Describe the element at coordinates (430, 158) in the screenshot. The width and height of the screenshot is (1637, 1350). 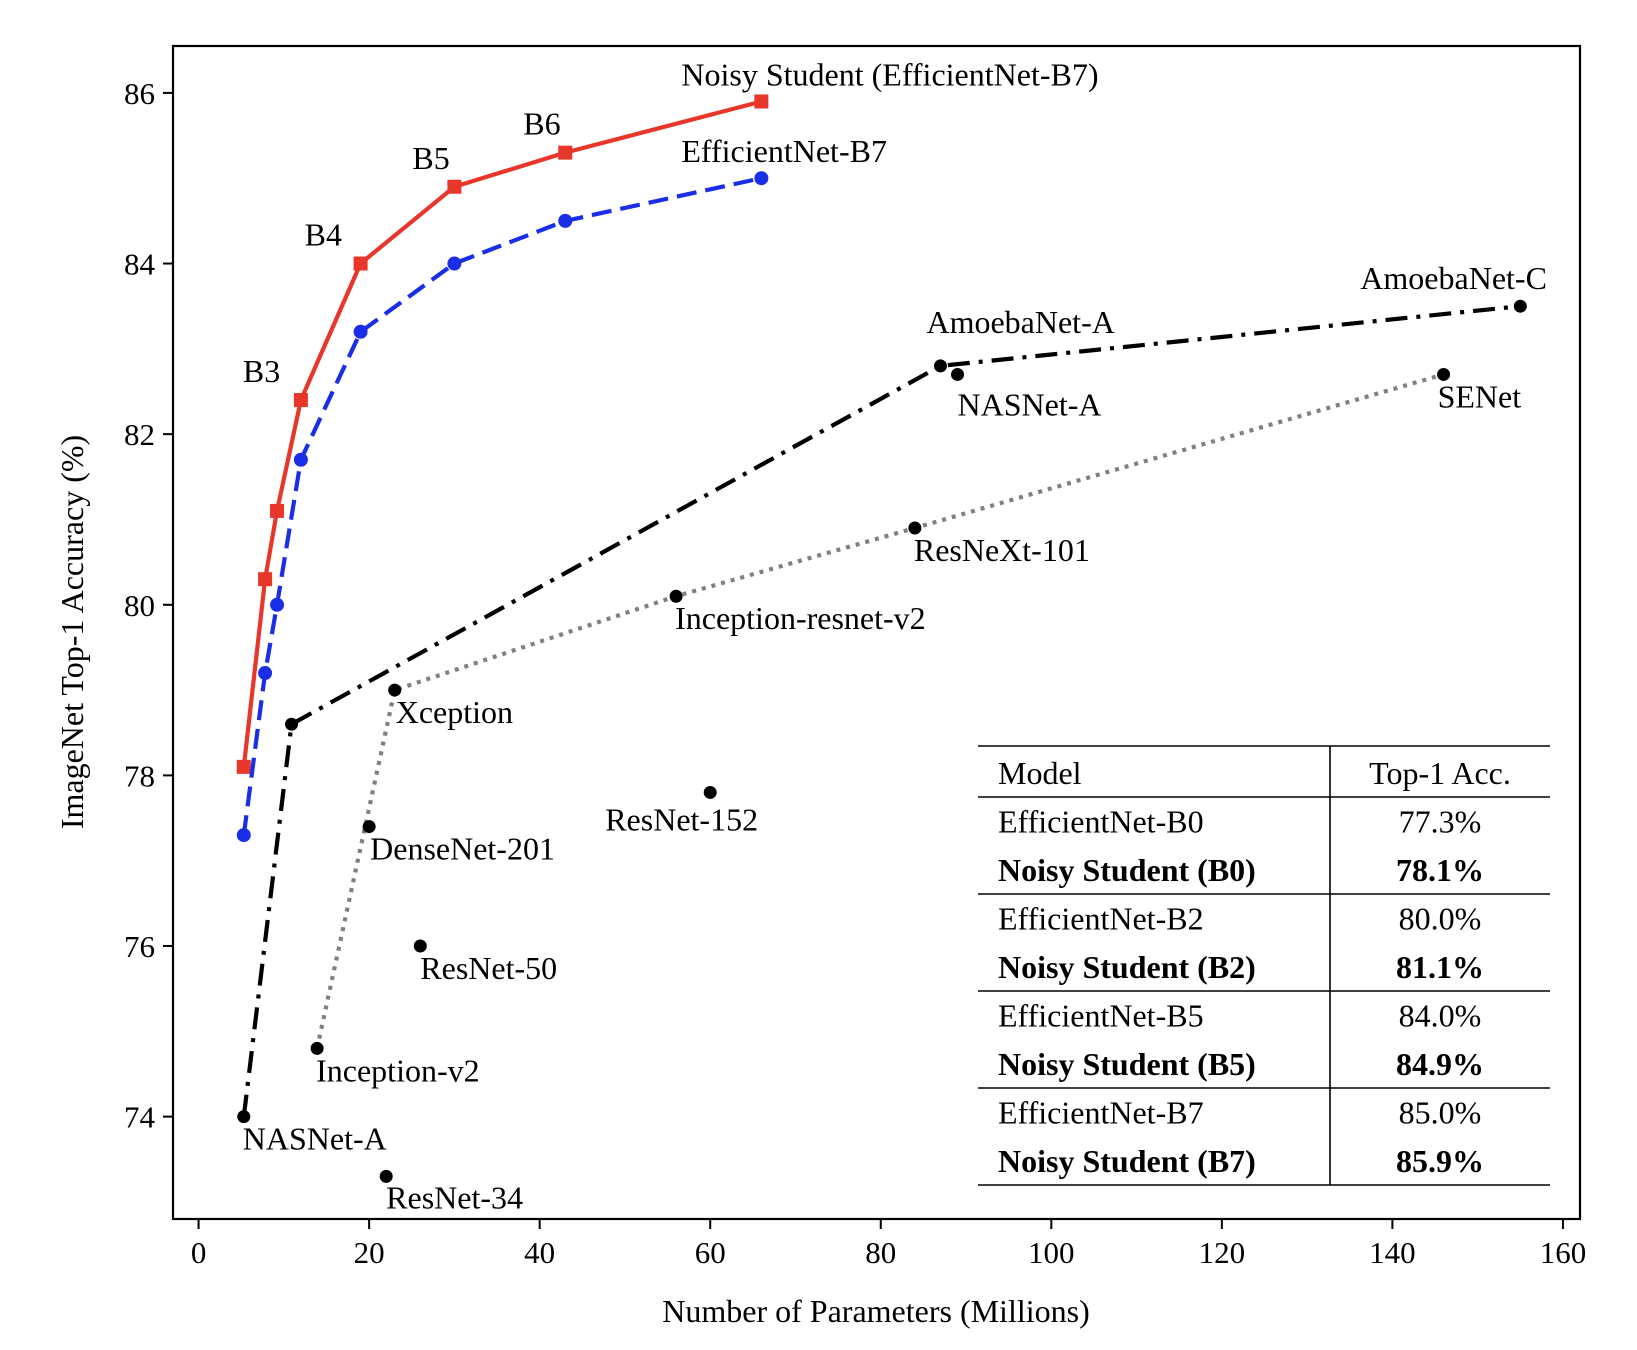
I see `annotation-label: B5` at that location.